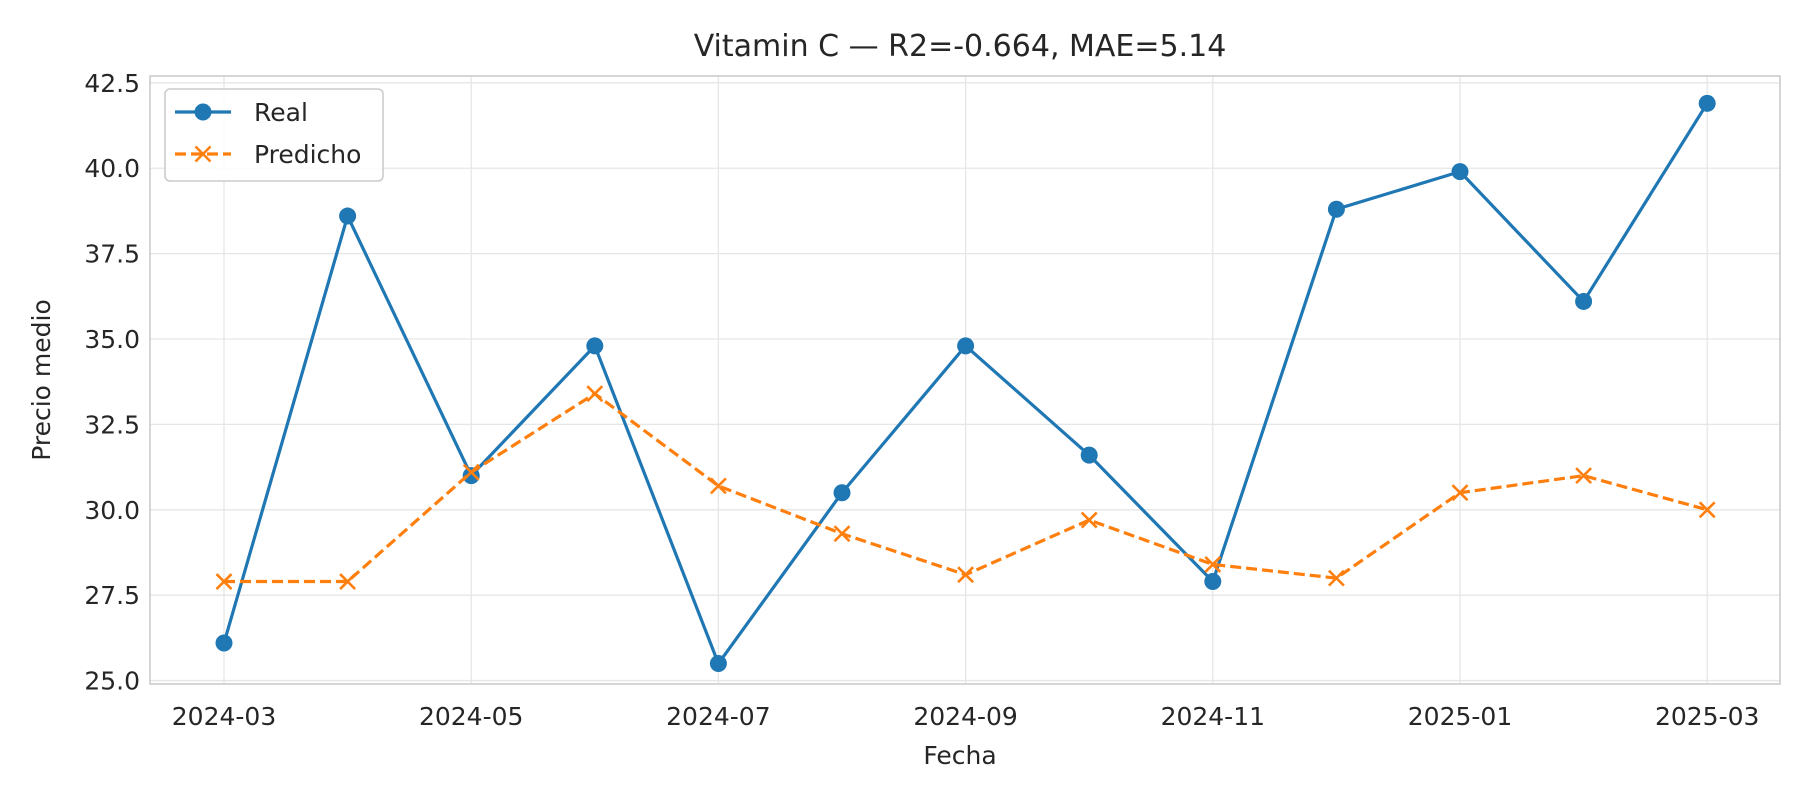  What do you see at coordinates (112, 254) in the screenshot?
I see `y-tick-label: 37.5` at bounding box center [112, 254].